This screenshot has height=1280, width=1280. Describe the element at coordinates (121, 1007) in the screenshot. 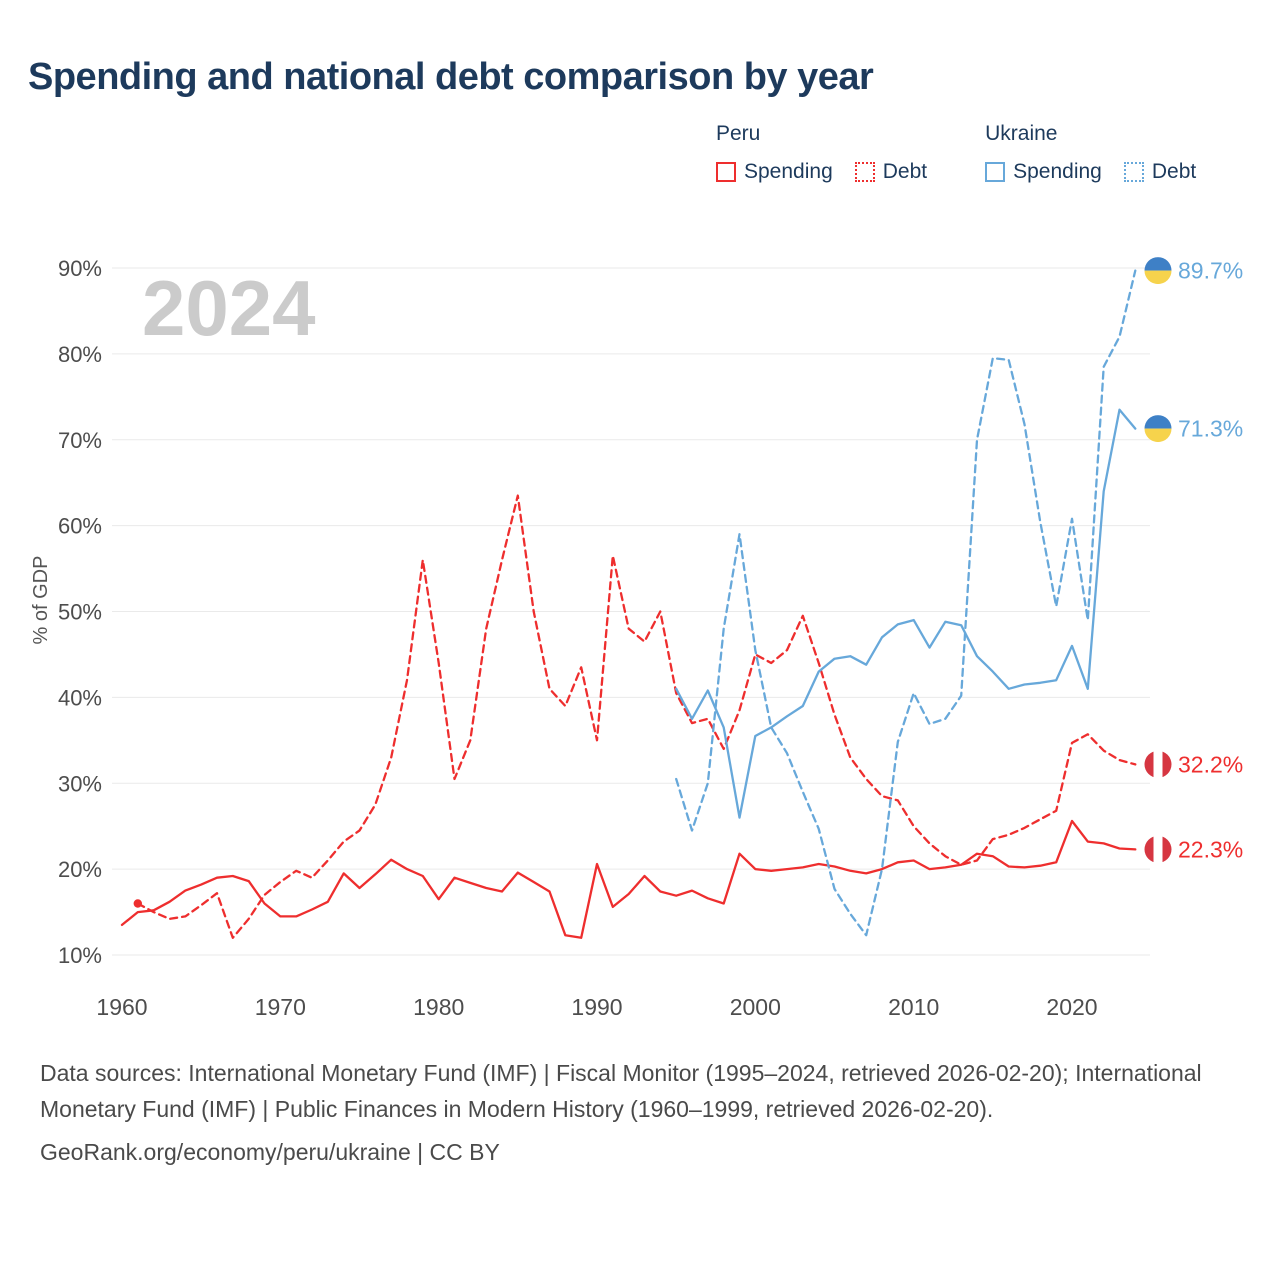

I see `x-tick-label: 1960` at that location.